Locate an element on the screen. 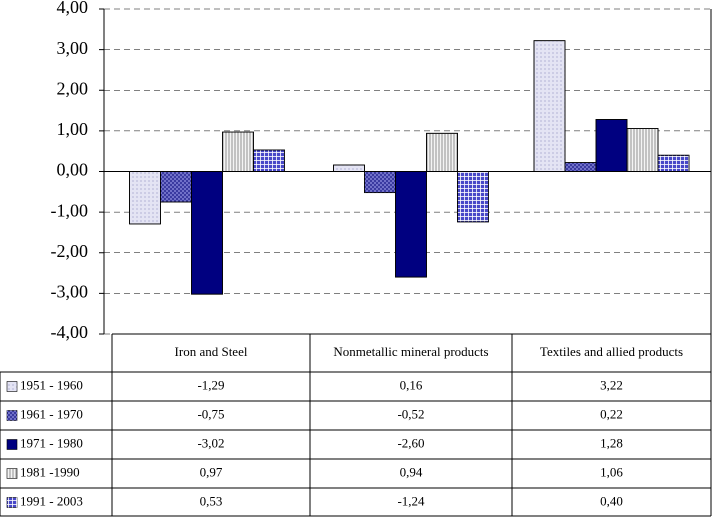 This screenshot has height=517, width=712. legend-label: 1961 - 1970 is located at coordinates (51, 413).